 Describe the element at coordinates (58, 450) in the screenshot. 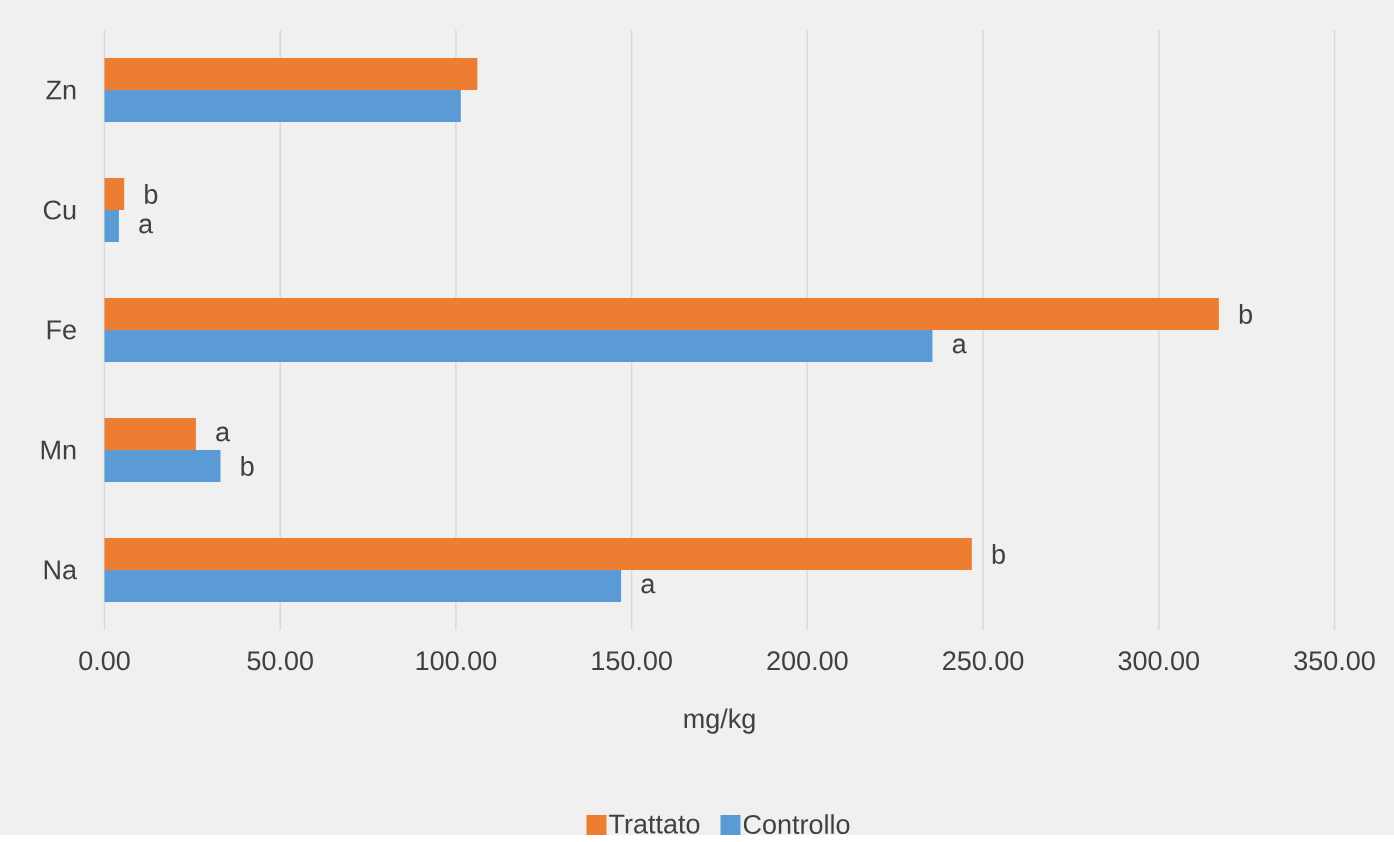

I see `y-tick-label: Mn` at that location.